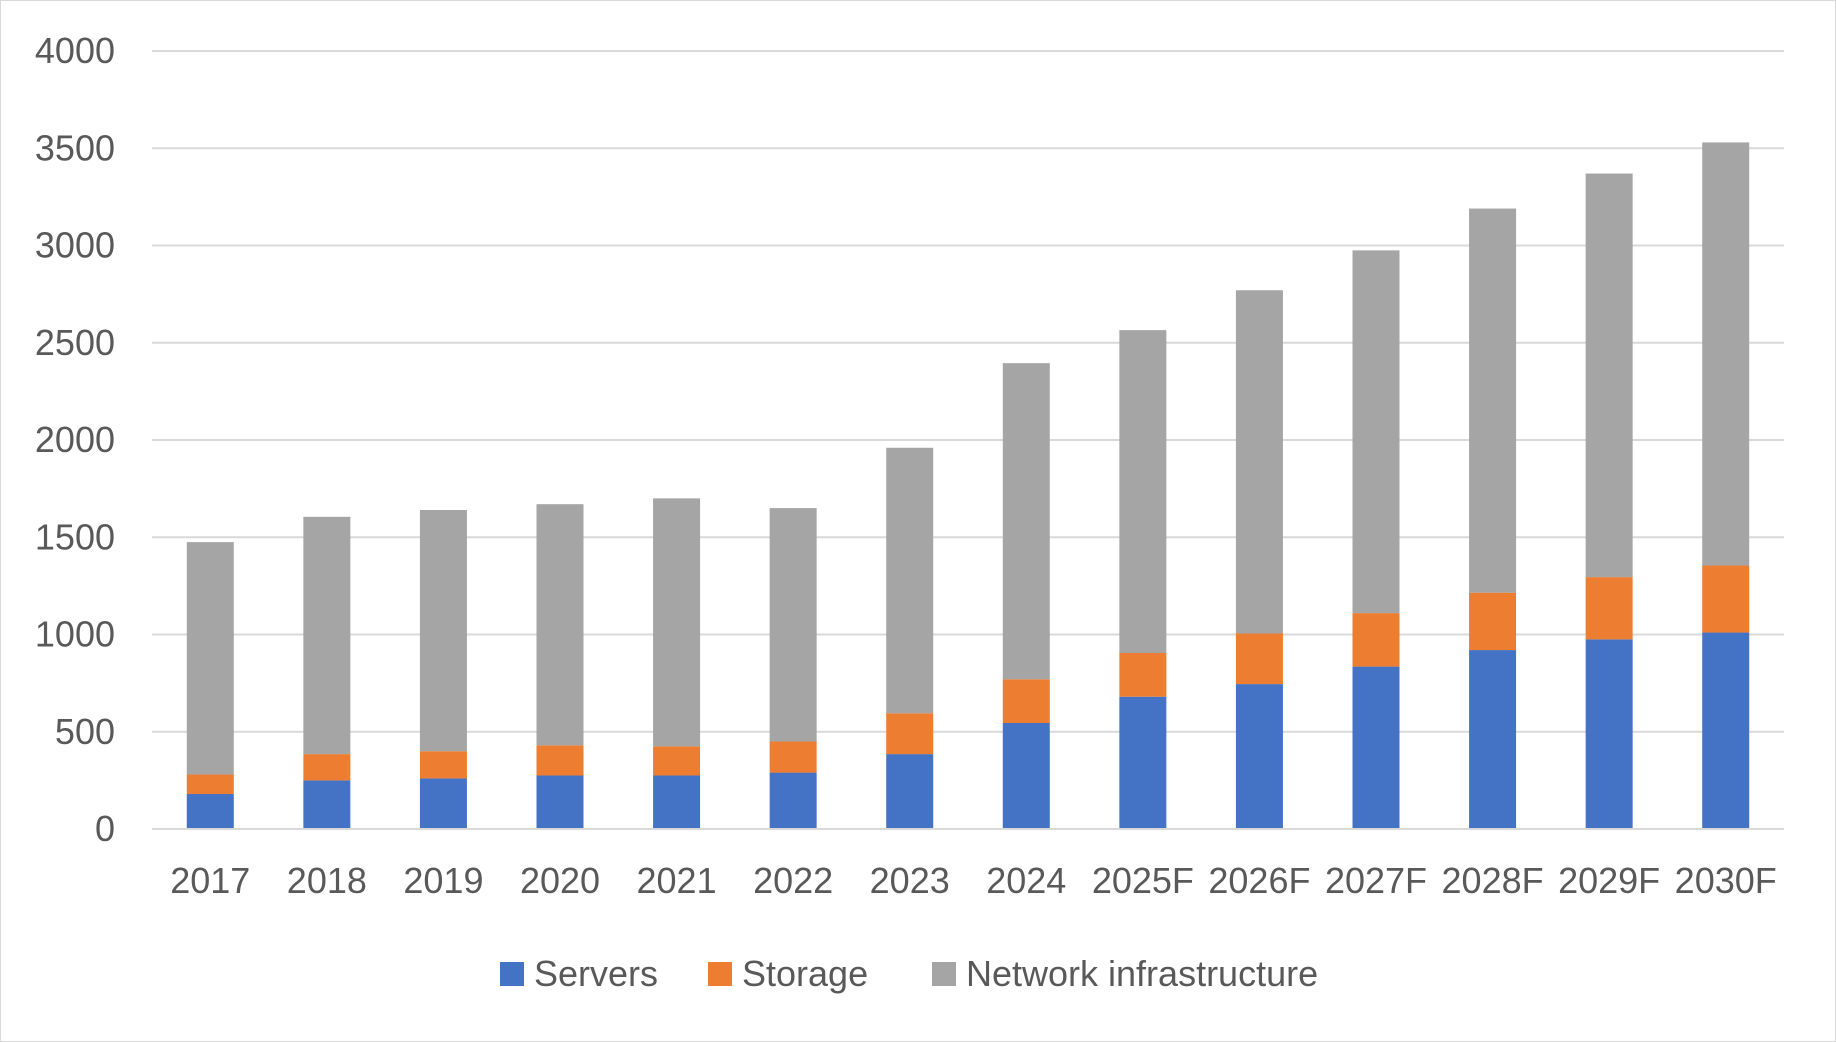 This screenshot has height=1042, width=1836. I want to click on x-tick-label: 2020, so click(560, 880).